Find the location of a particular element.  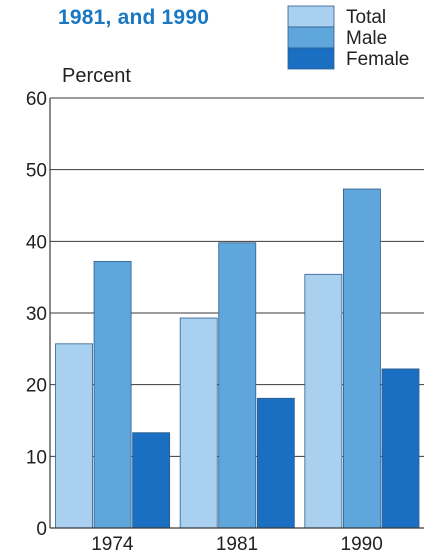

y-tick-label: 60 is located at coordinates (36, 99).